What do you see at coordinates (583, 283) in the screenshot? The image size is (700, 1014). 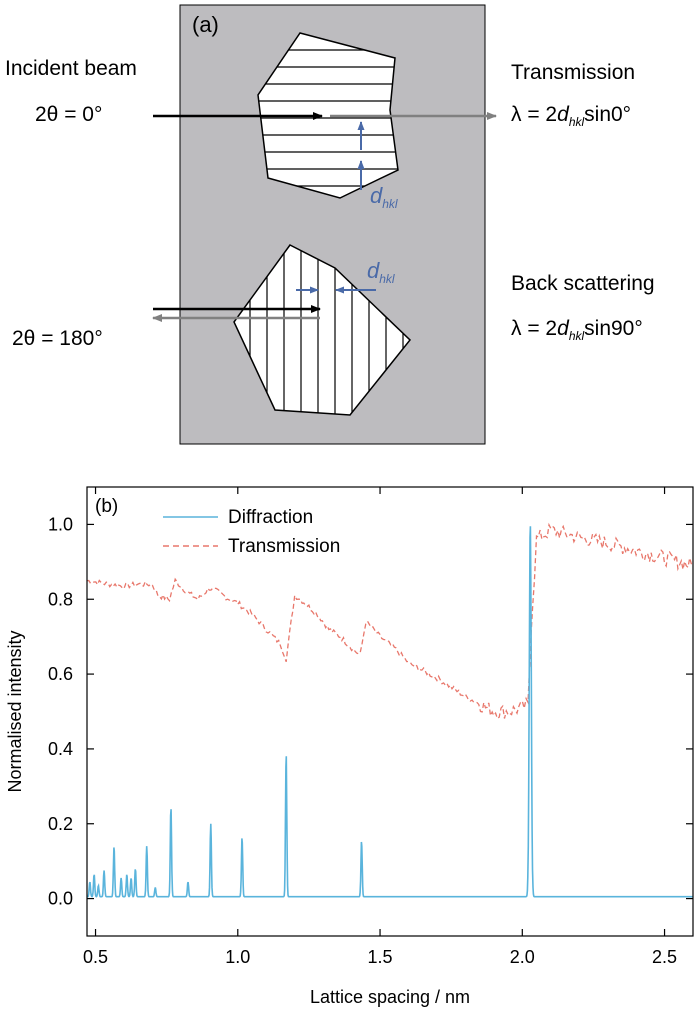 I see `back-scattering-label: Back scattering` at bounding box center [583, 283].